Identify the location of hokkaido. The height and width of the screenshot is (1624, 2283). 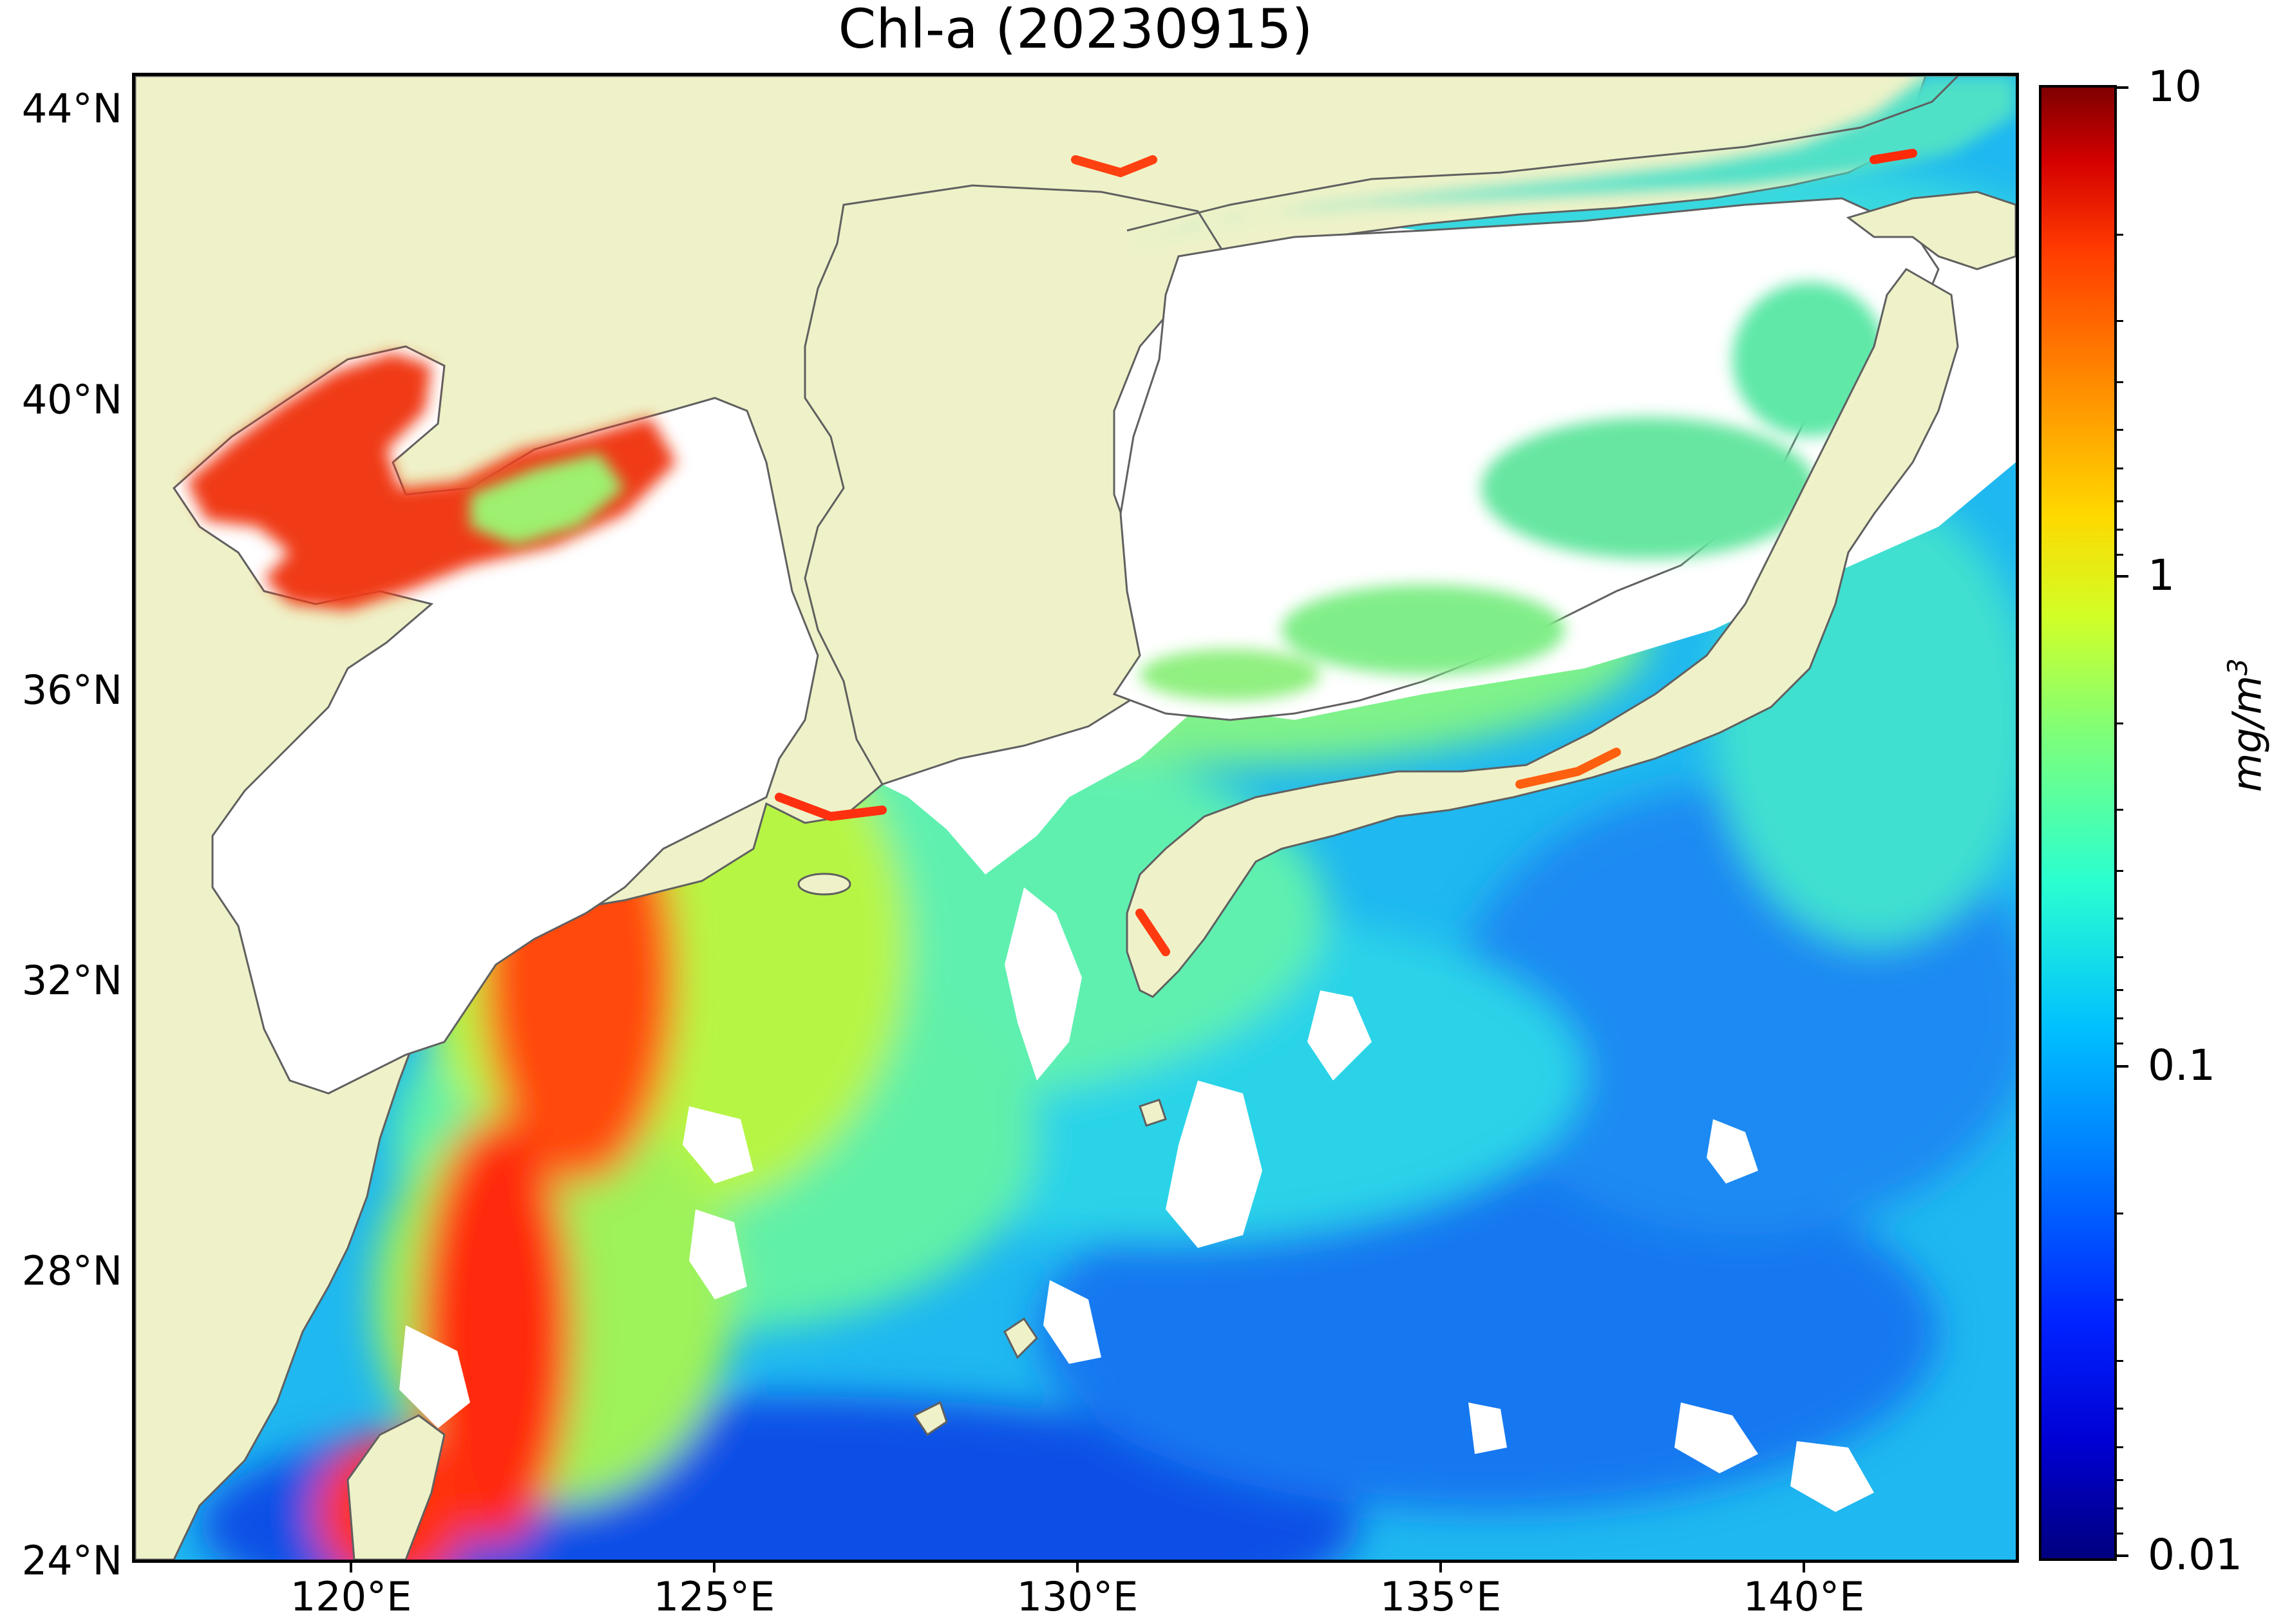
(1931, 231).